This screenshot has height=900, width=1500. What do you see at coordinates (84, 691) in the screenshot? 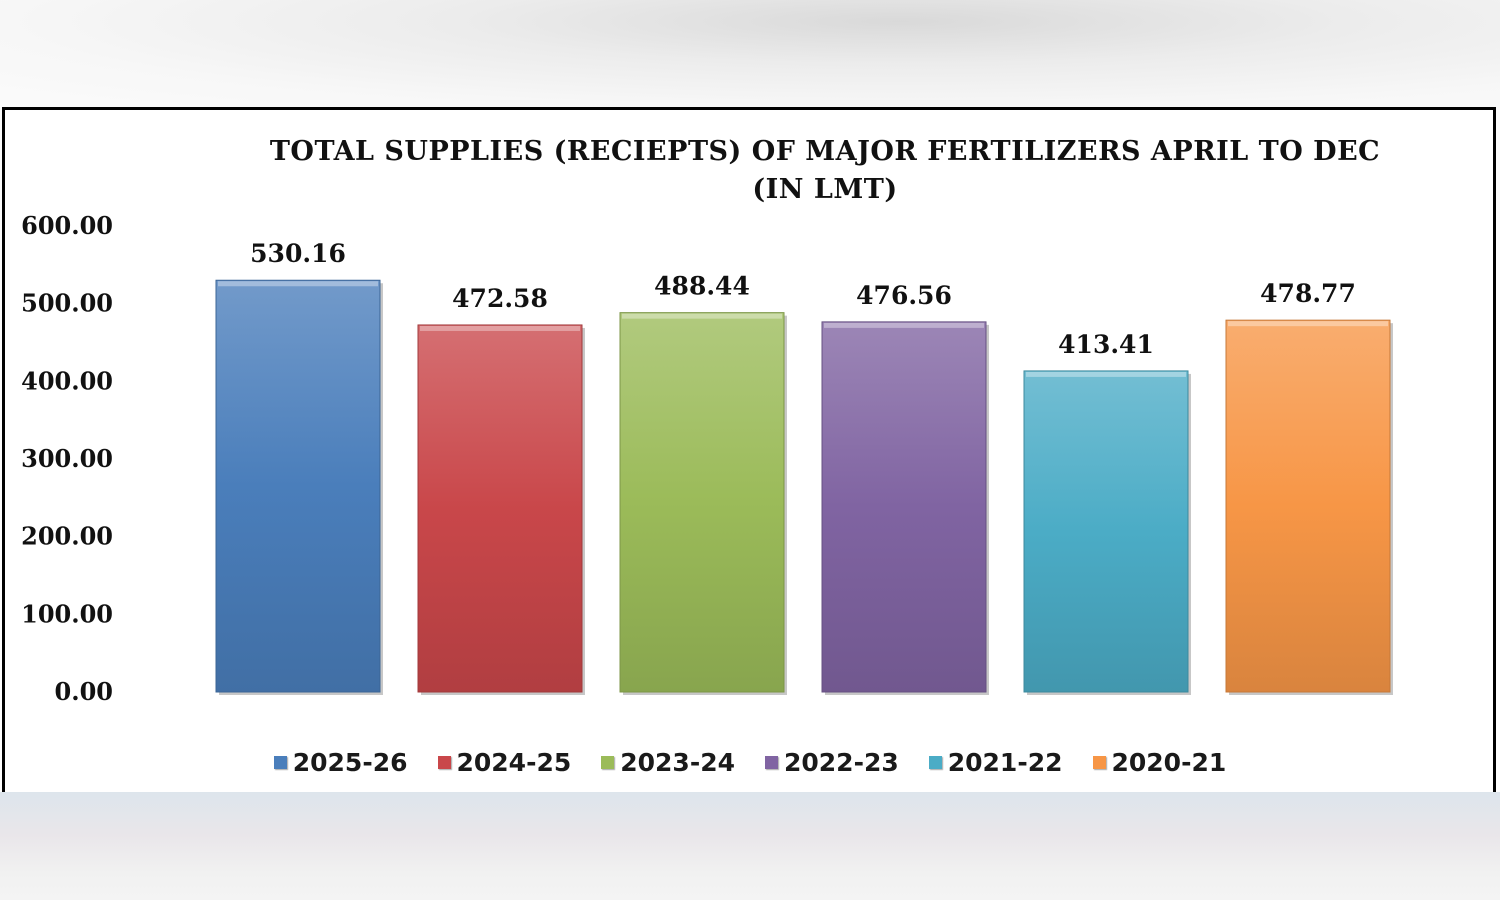
I see `y-tick-label: 0.00` at bounding box center [84, 691].